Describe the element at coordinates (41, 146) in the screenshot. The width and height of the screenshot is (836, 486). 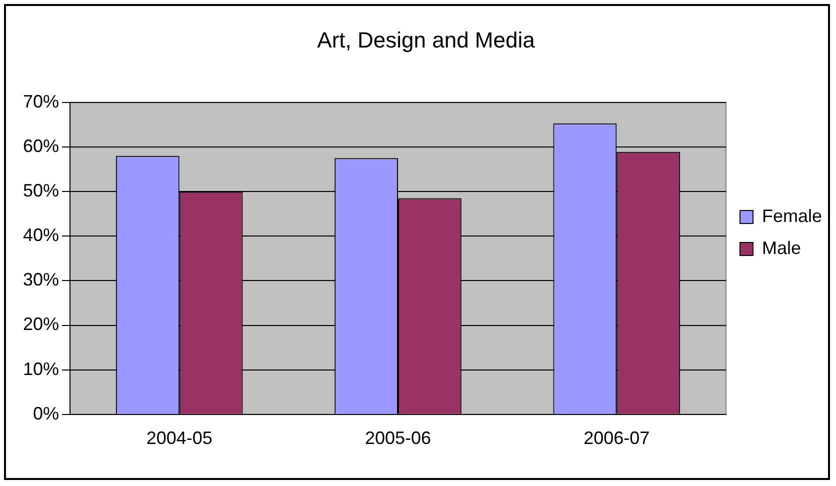
I see `y-tick-label: 60%` at that location.